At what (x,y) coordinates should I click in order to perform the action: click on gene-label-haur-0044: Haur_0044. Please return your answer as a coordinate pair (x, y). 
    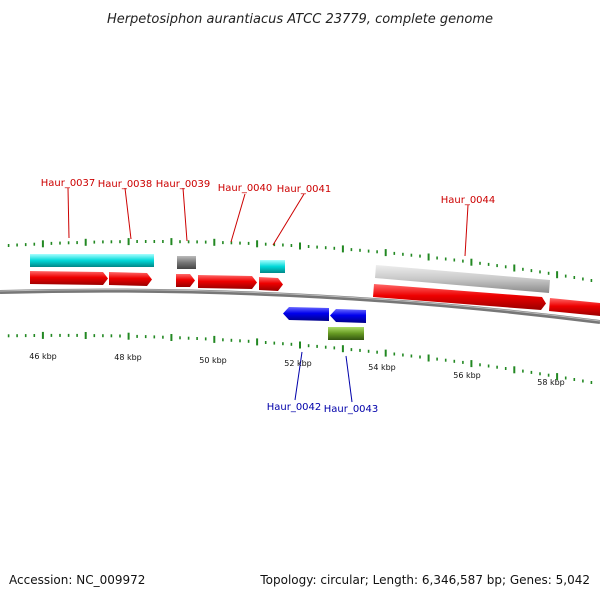
    Looking at the image, I should click on (468, 200).